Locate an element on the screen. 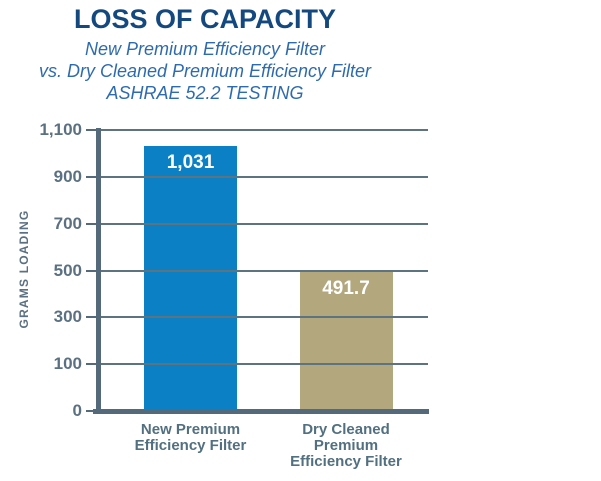 The width and height of the screenshot is (601, 481). y-axis-line is located at coordinates (98, 270).